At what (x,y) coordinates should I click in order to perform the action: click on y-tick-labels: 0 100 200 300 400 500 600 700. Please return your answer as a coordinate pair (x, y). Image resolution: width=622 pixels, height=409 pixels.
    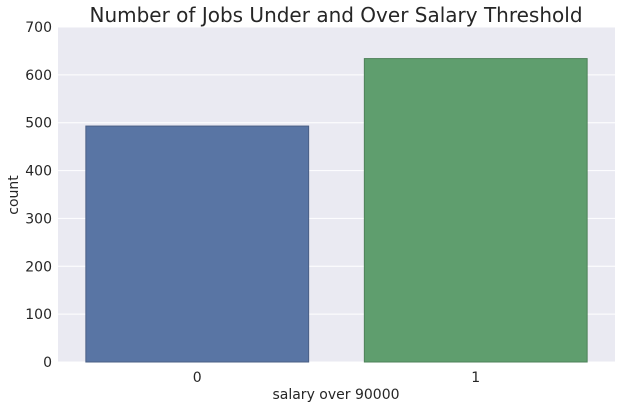
    Looking at the image, I should click on (38, 195).